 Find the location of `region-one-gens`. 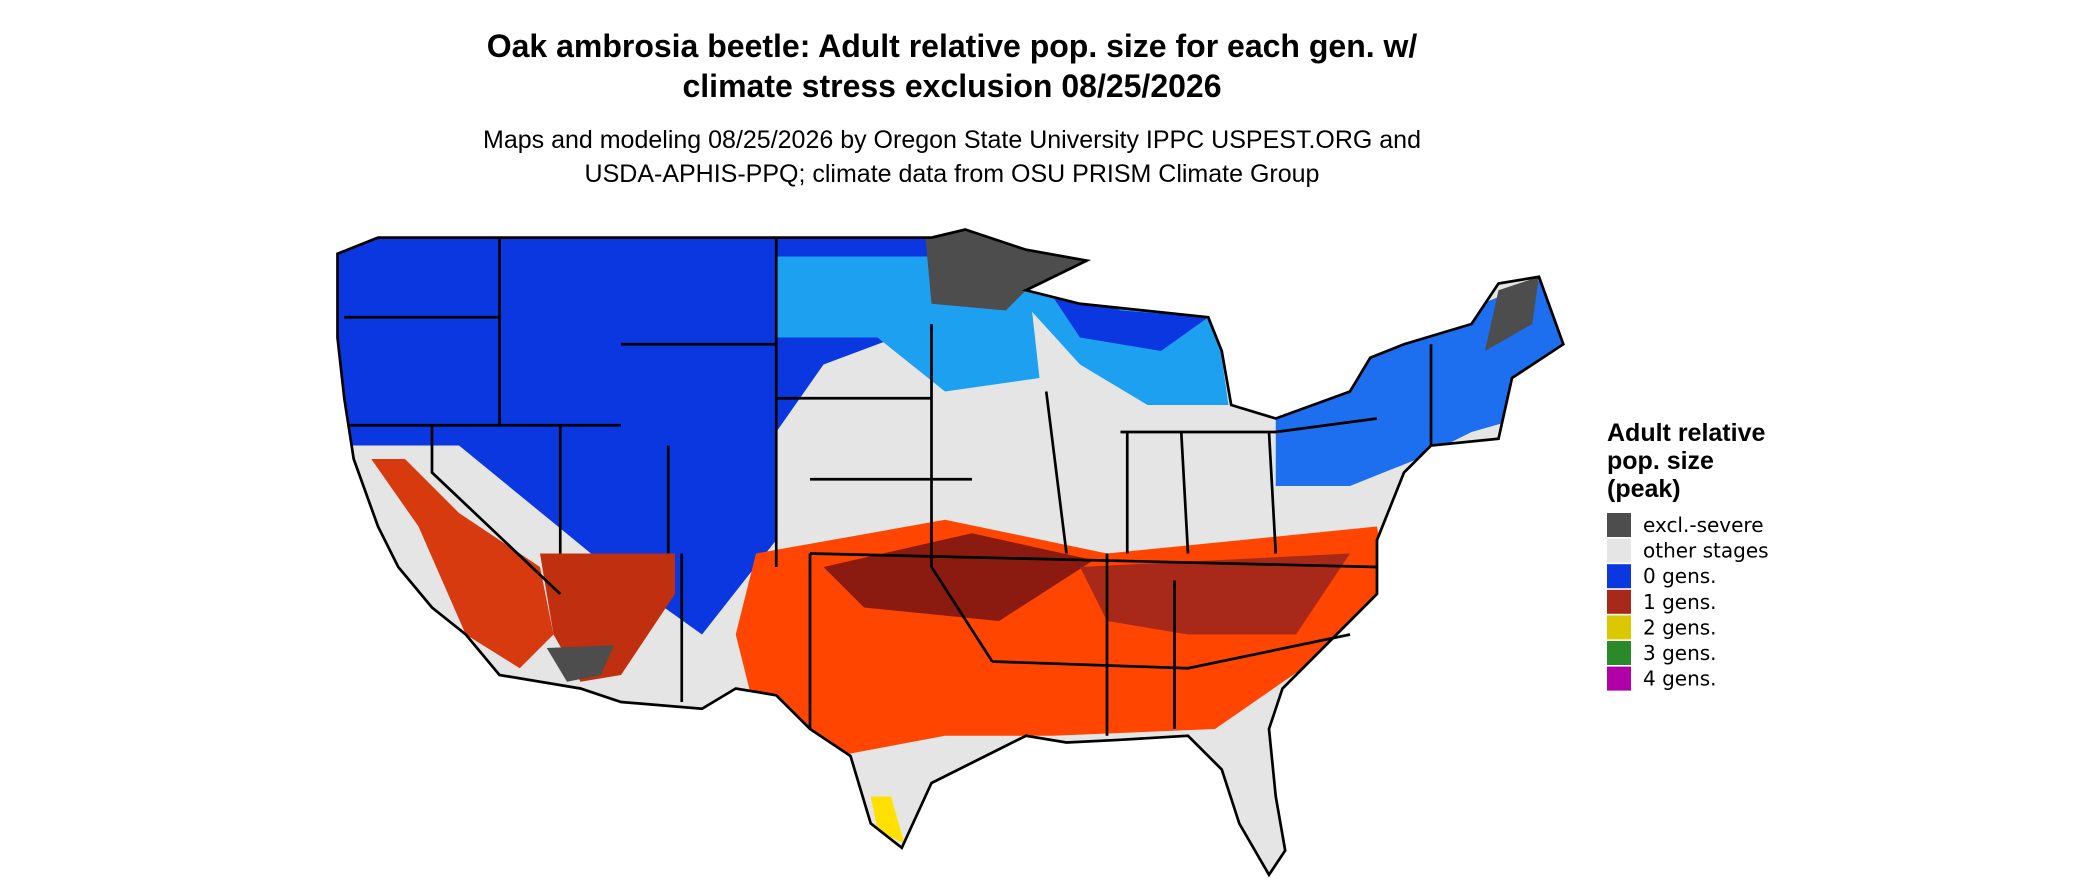

region-one-gens is located at coordinates (462, 564).